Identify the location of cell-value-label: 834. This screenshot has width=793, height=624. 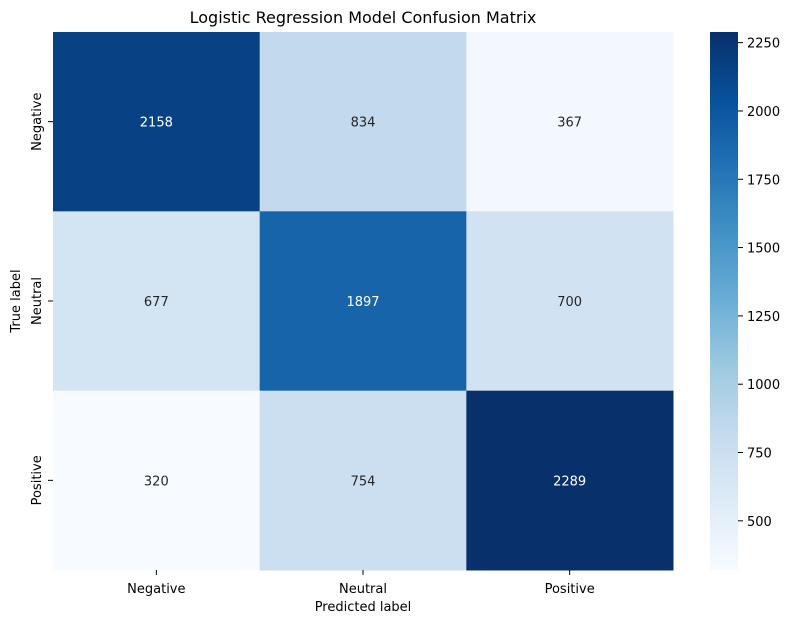
(363, 123).